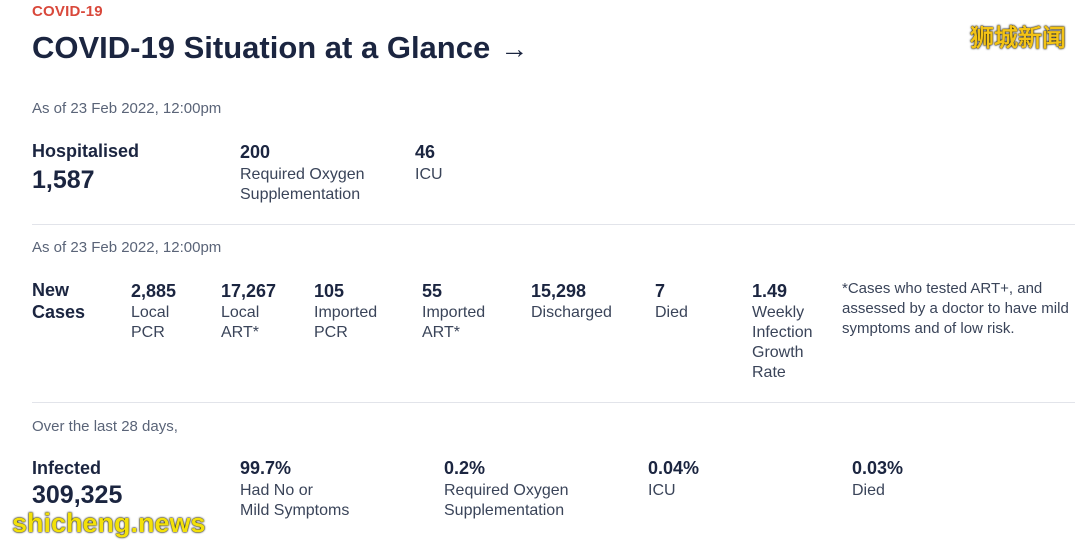 This screenshot has width=1080, height=543. I want to click on oxygen-pct-label-line2: Supplementation, so click(504, 510).